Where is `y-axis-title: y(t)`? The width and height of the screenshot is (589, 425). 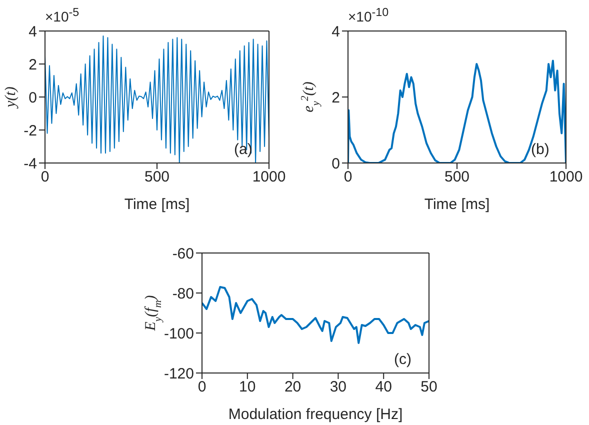
y-axis-title: y(t) is located at coordinates (11, 98).